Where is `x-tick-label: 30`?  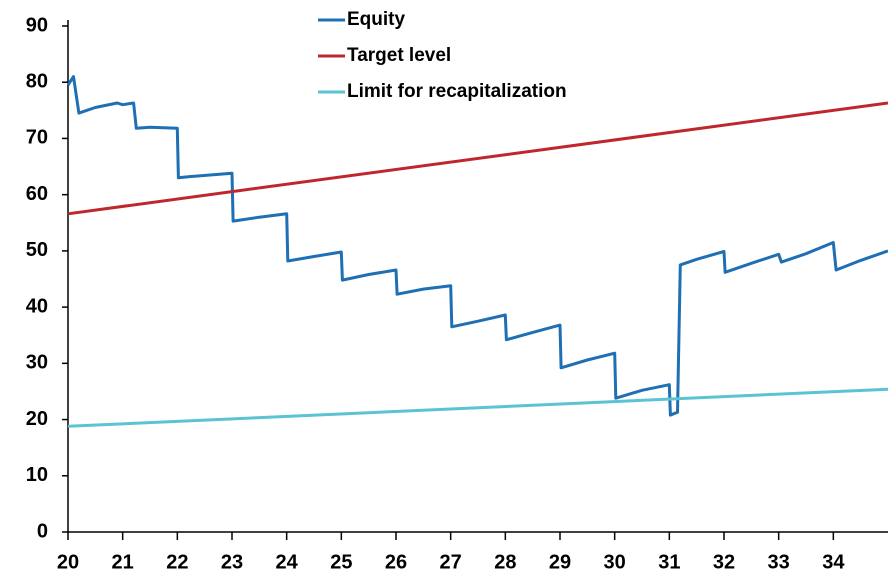 x-tick-label: 30 is located at coordinates (615, 562).